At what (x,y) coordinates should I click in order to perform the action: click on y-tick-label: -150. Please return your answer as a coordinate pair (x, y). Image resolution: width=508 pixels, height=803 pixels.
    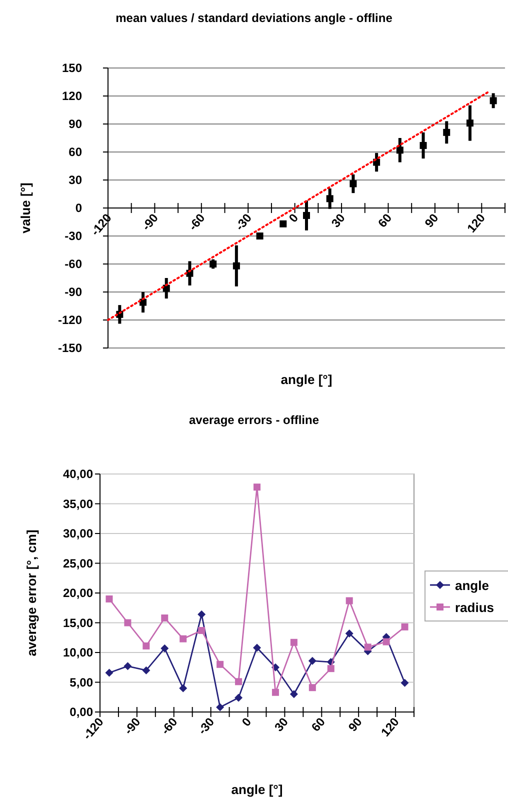
    Looking at the image, I should click on (70, 348).